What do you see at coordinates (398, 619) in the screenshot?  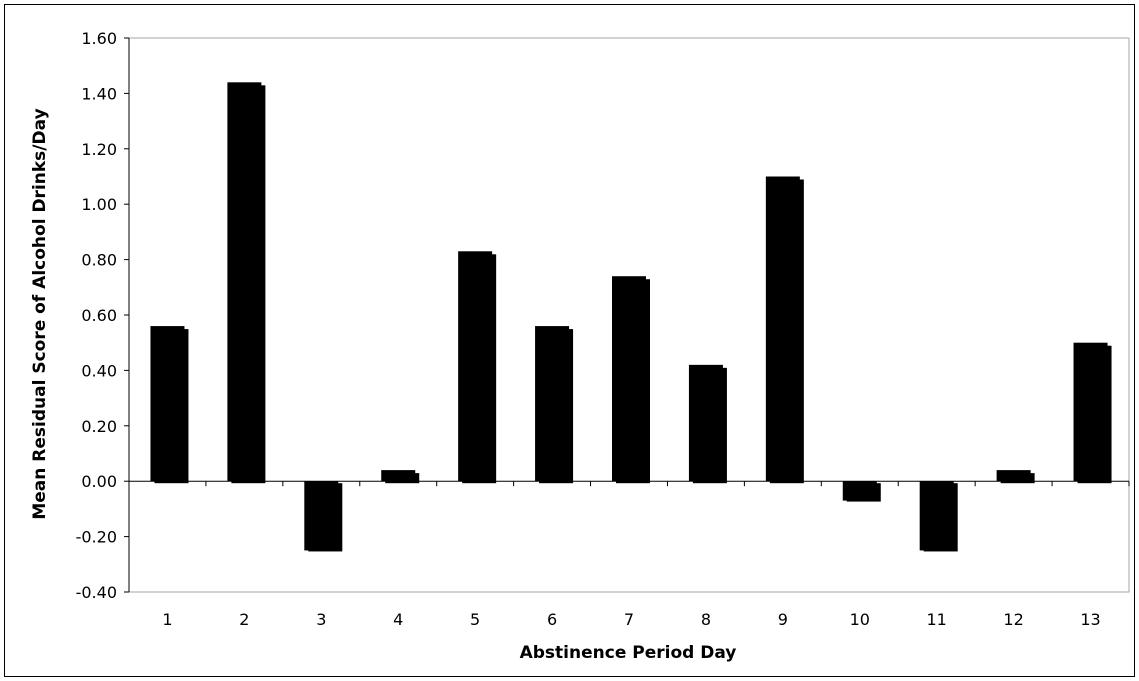 I see `x-tick-label: 4` at bounding box center [398, 619].